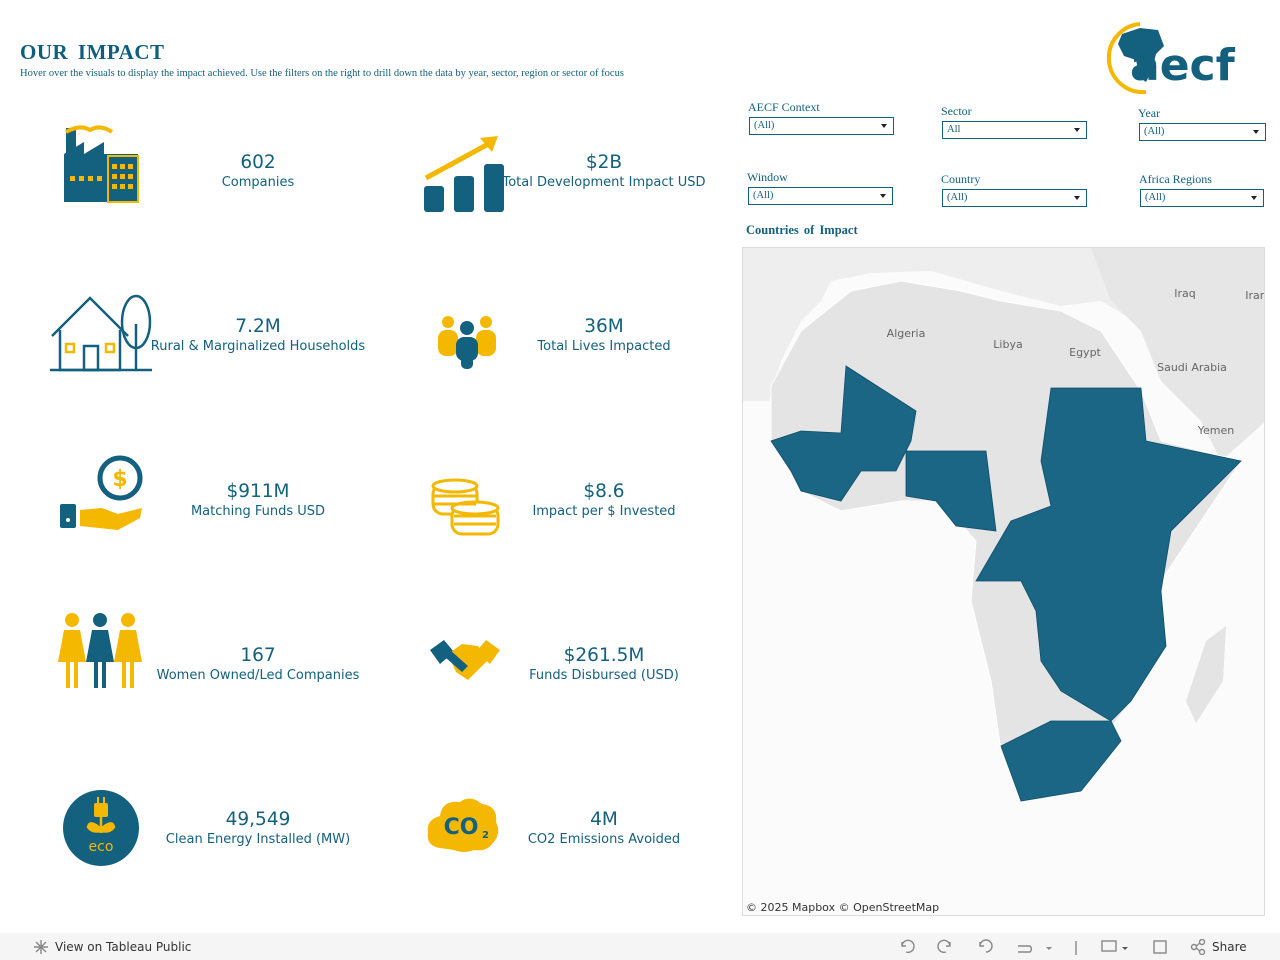 The image size is (1280, 960). Describe the element at coordinates (258, 511) in the screenshot. I see `metric-label: Matching Funds USD` at that location.